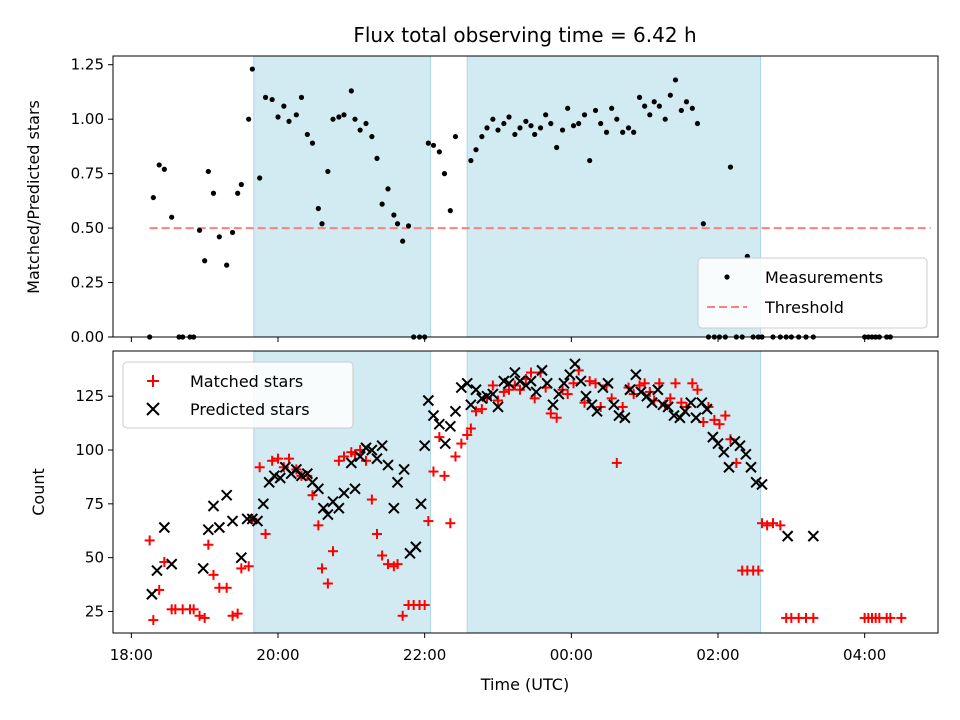 The height and width of the screenshot is (720, 960). Describe the element at coordinates (38, 492) in the screenshot. I see `y-axis-label-bottom: Count` at that location.